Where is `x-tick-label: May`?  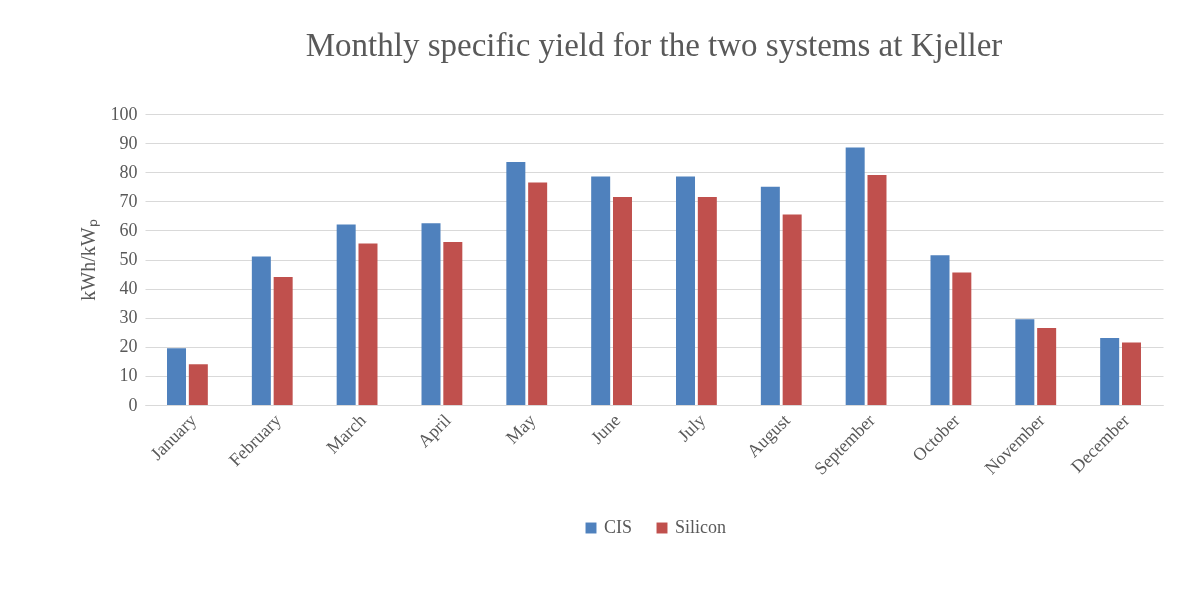
x-tick-label: May is located at coordinates (521, 429).